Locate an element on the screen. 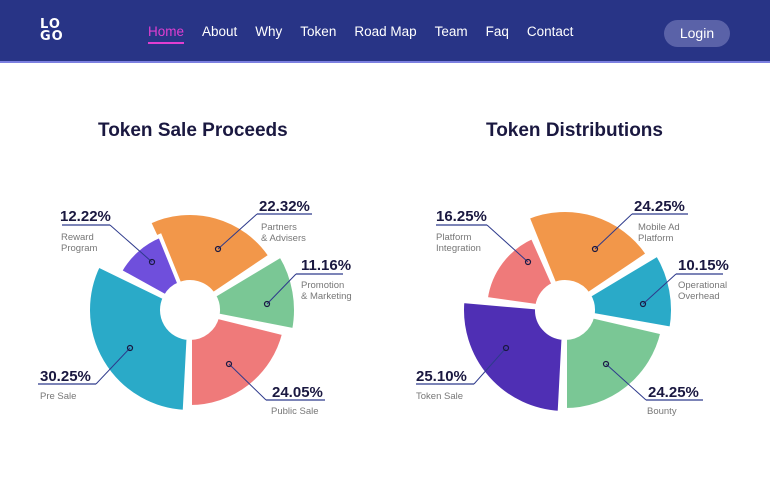  logo: LO GO is located at coordinates (52, 30).